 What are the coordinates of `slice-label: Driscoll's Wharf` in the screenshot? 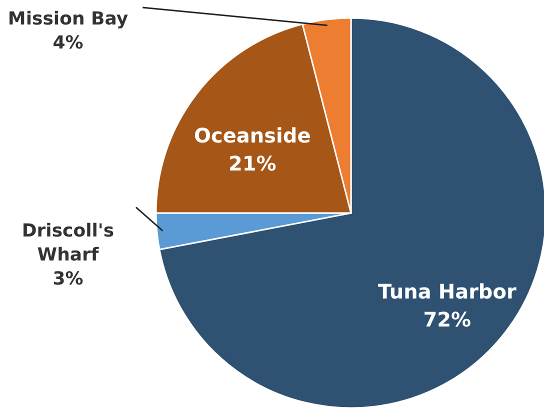 It's located at (68, 243).